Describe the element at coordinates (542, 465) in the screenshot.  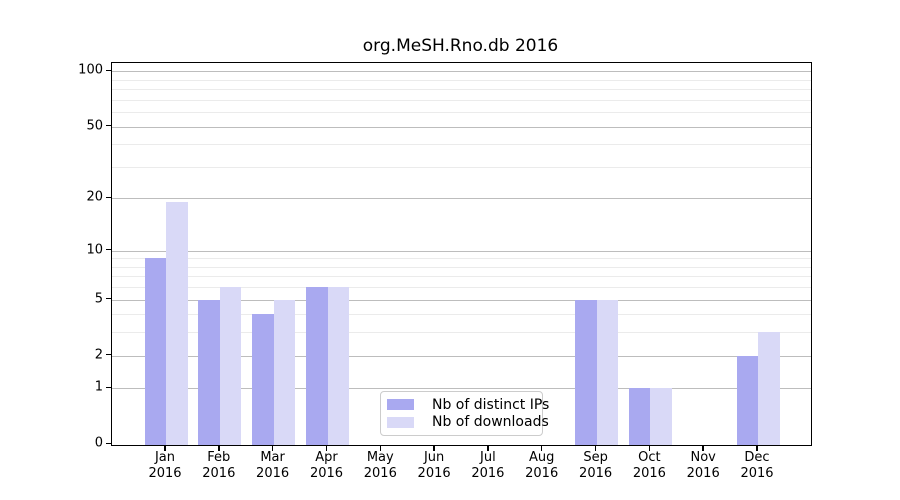
I see `xtick-label-aug: Aug 2016` at that location.